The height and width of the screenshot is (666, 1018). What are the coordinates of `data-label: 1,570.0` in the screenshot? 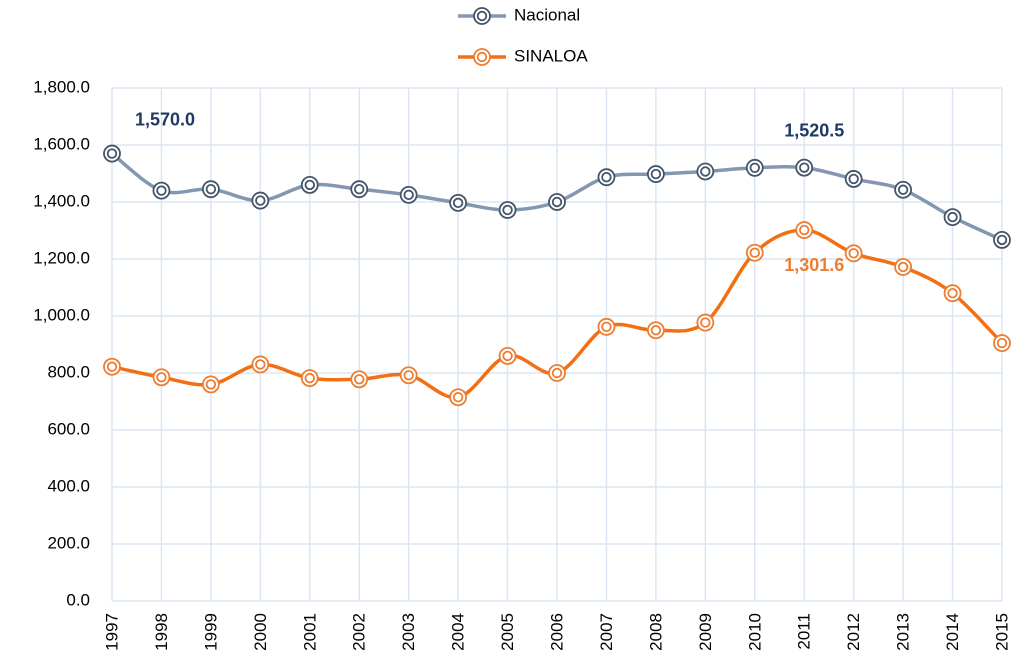 It's located at (165, 119).